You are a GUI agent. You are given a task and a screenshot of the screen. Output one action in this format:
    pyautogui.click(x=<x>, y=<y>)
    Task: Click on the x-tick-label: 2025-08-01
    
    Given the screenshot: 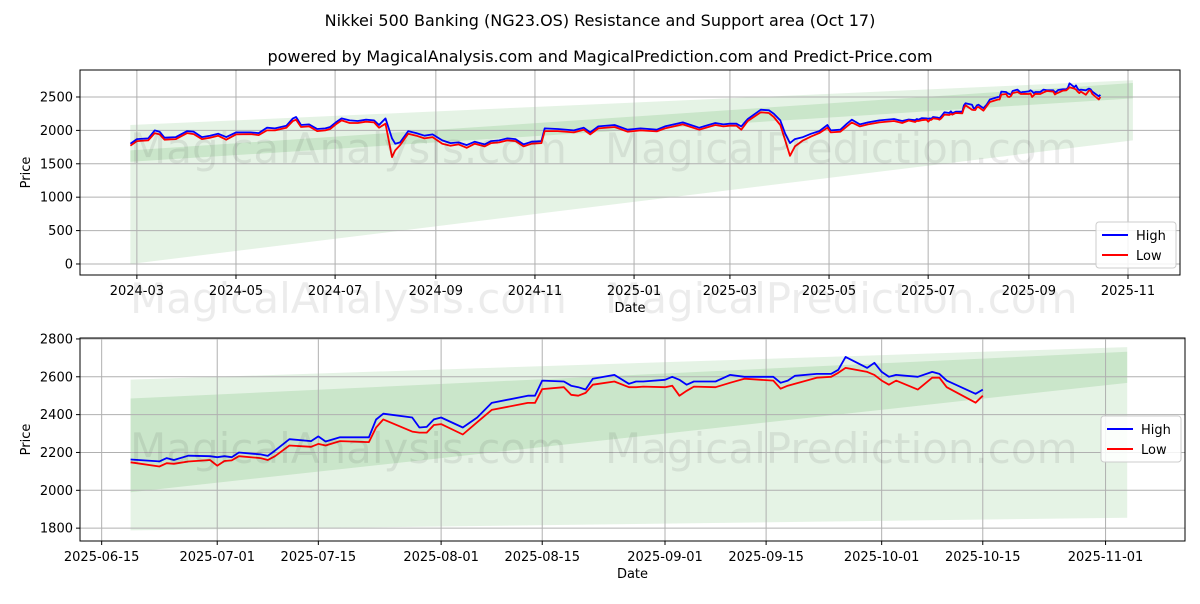 What is the action you would take?
    pyautogui.click(x=441, y=557)
    